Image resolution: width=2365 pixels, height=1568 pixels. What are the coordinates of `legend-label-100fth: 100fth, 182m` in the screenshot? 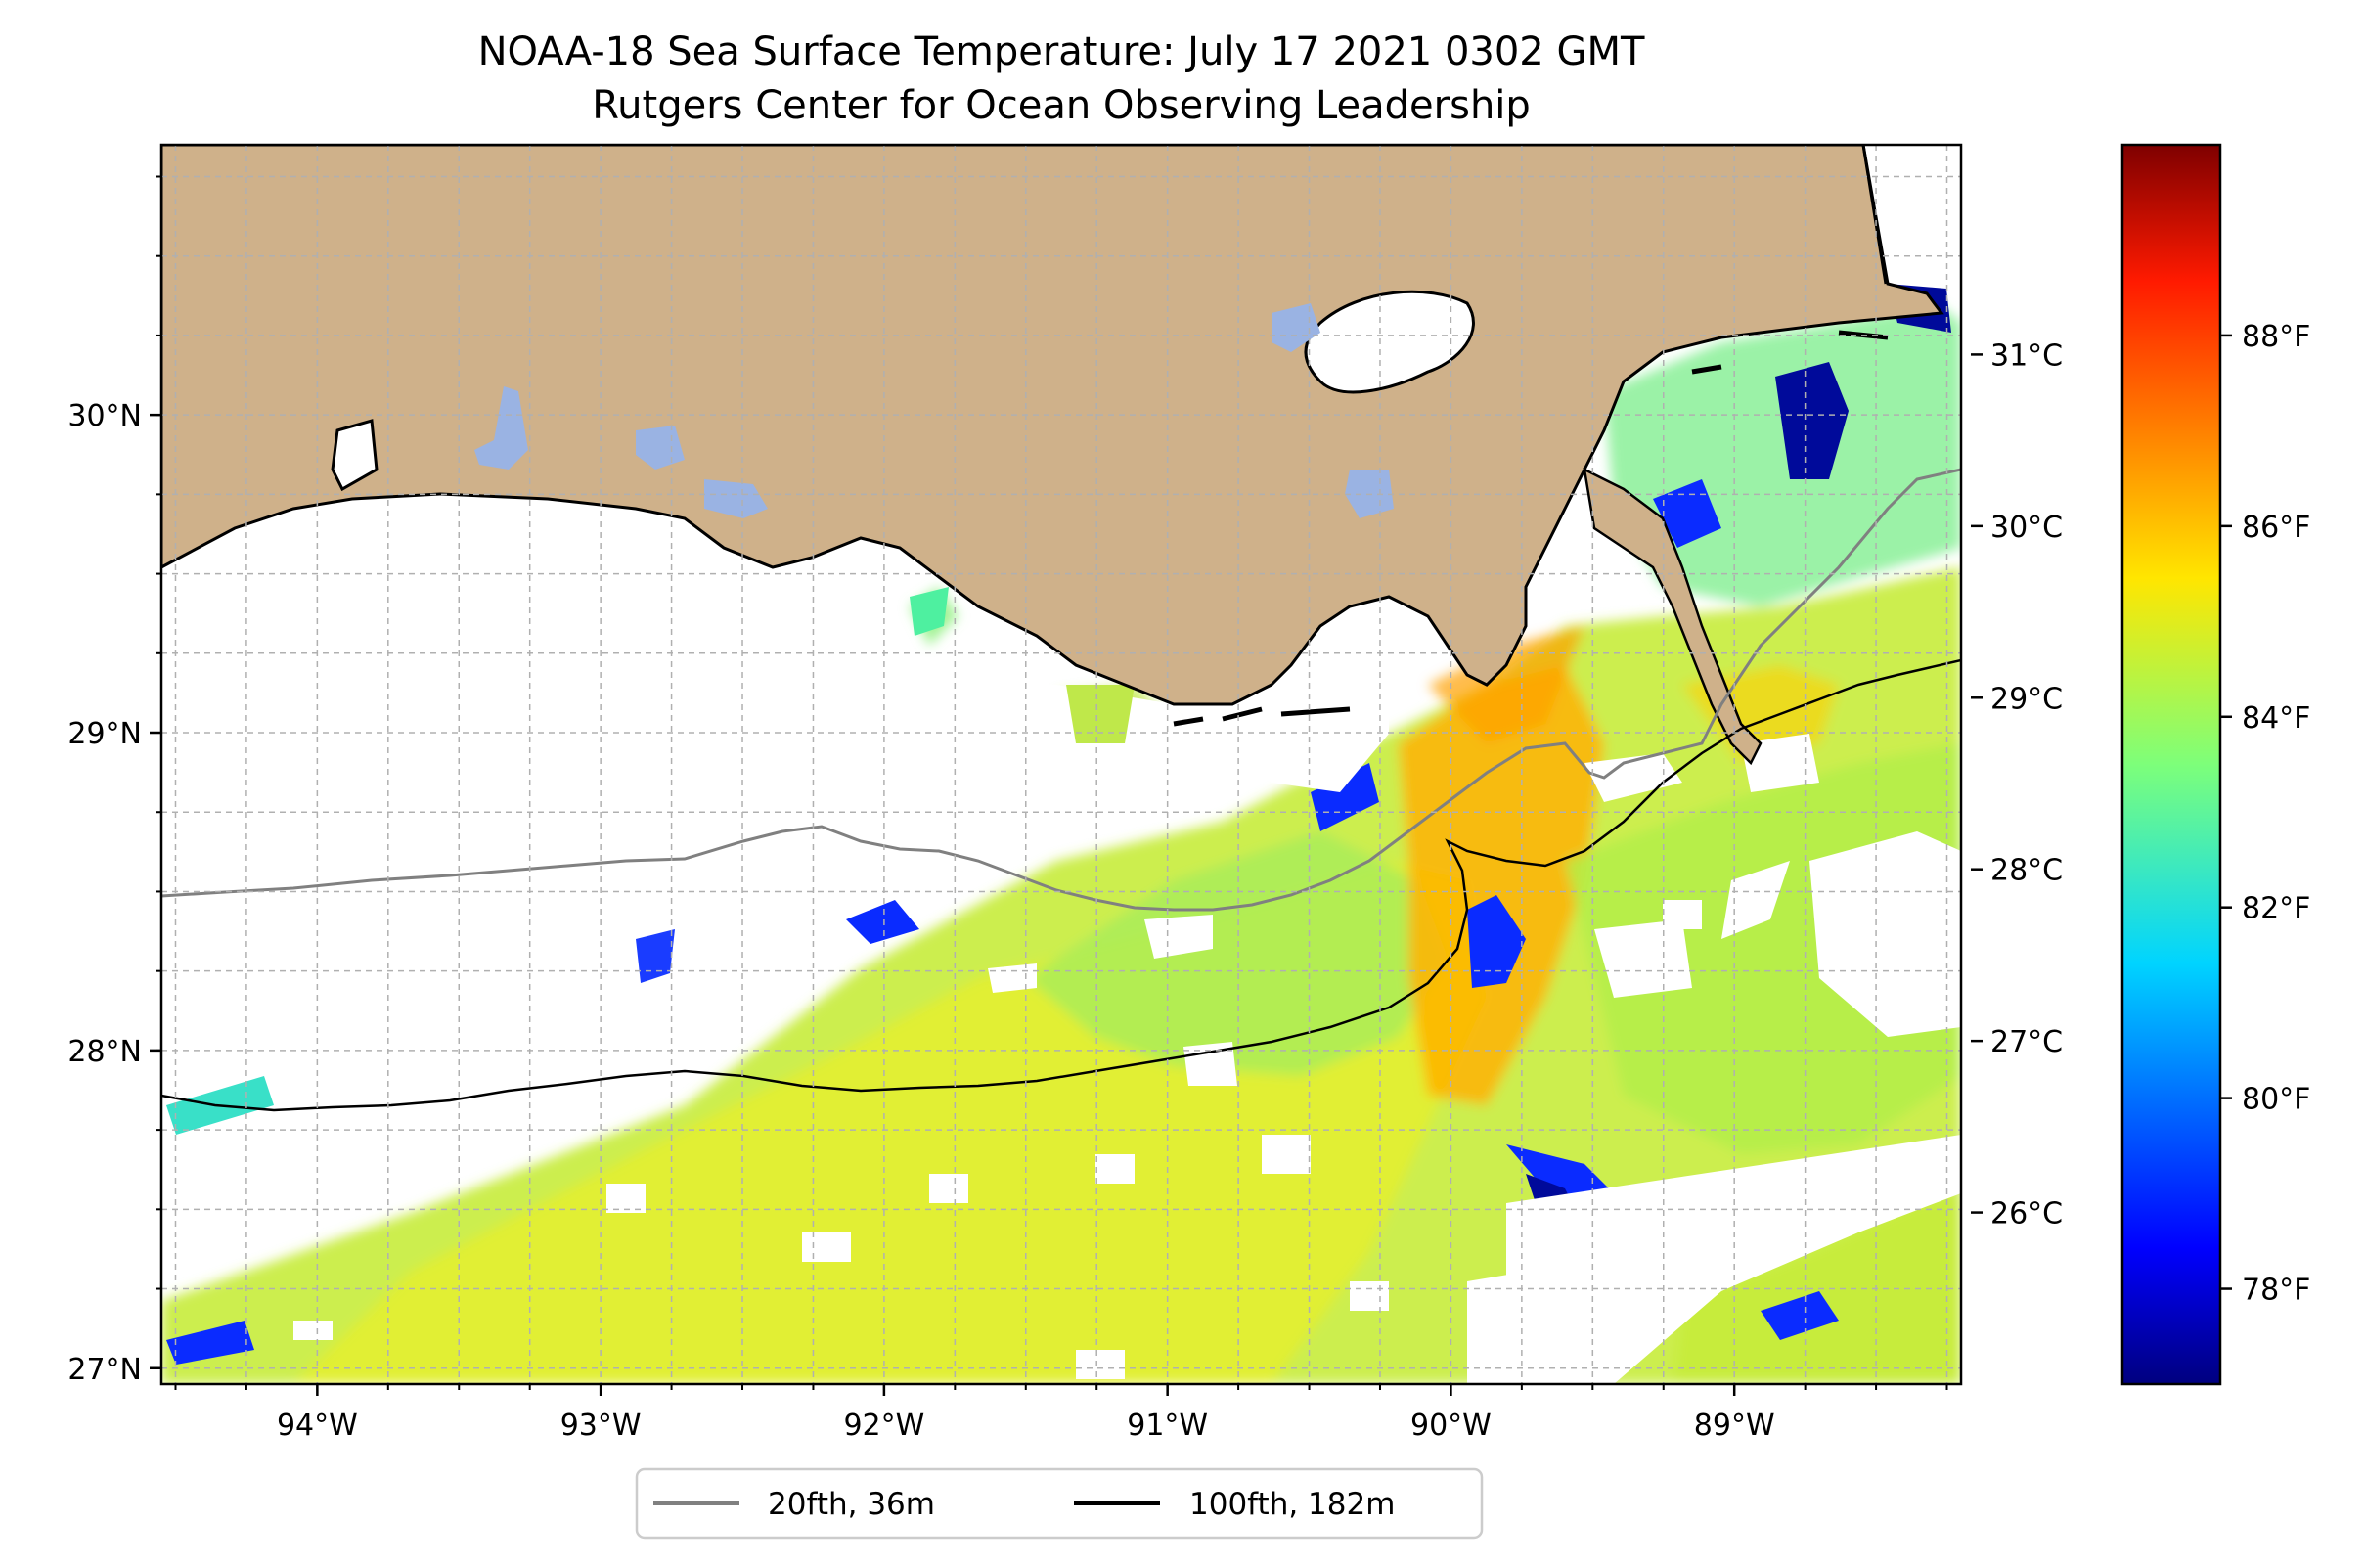 It's located at (1292, 1504).